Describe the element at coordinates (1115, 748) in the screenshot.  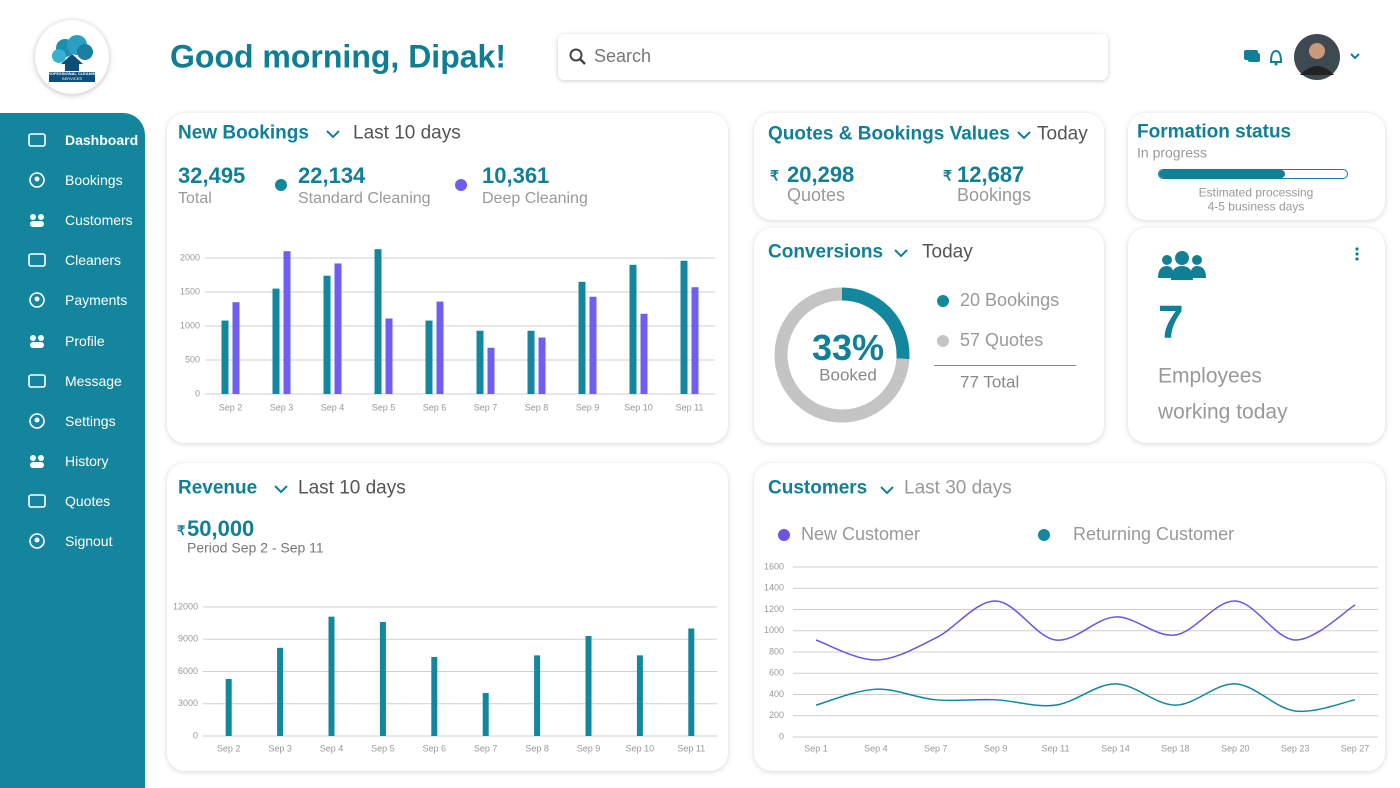
I see `x-tick-label: Sep 14` at that location.